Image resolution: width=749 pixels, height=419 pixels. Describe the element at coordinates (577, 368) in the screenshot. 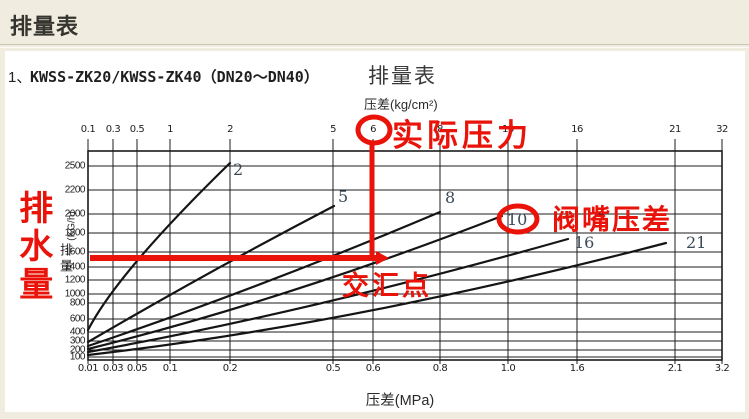

I see `bottom-tick-label: 1.6` at that location.